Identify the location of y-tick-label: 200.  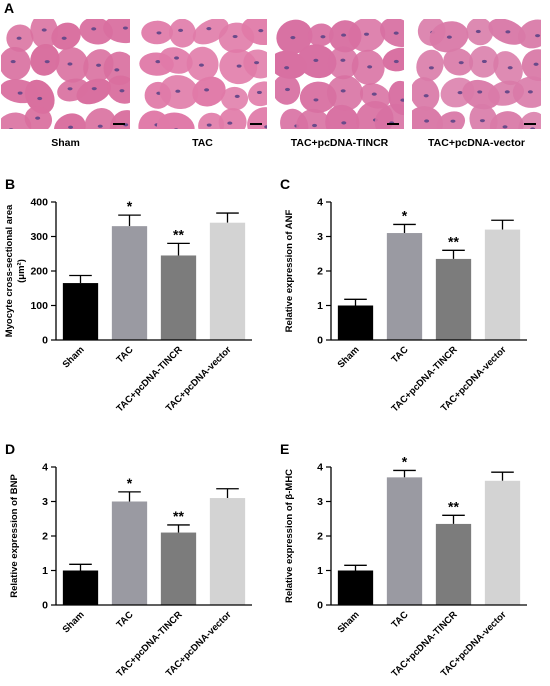
(39, 272).